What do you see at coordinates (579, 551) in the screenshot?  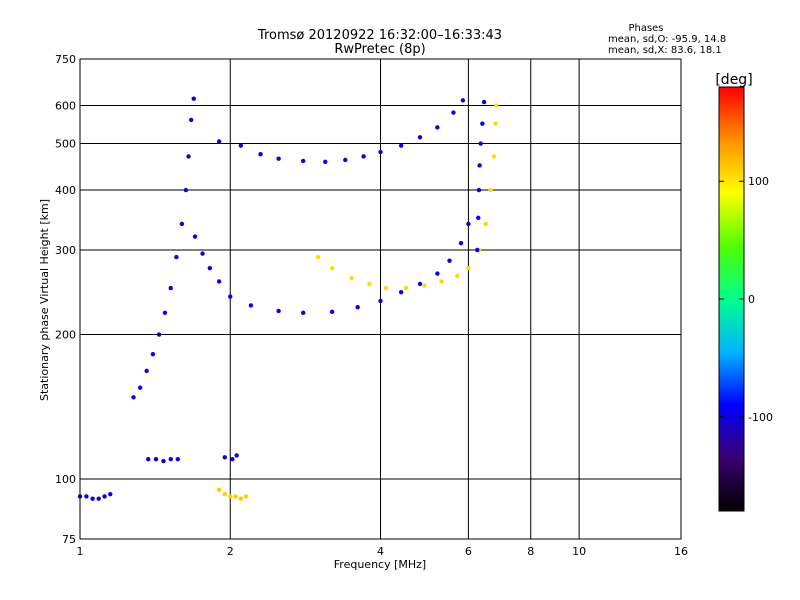 I see `x-tick-label: 10` at bounding box center [579, 551].